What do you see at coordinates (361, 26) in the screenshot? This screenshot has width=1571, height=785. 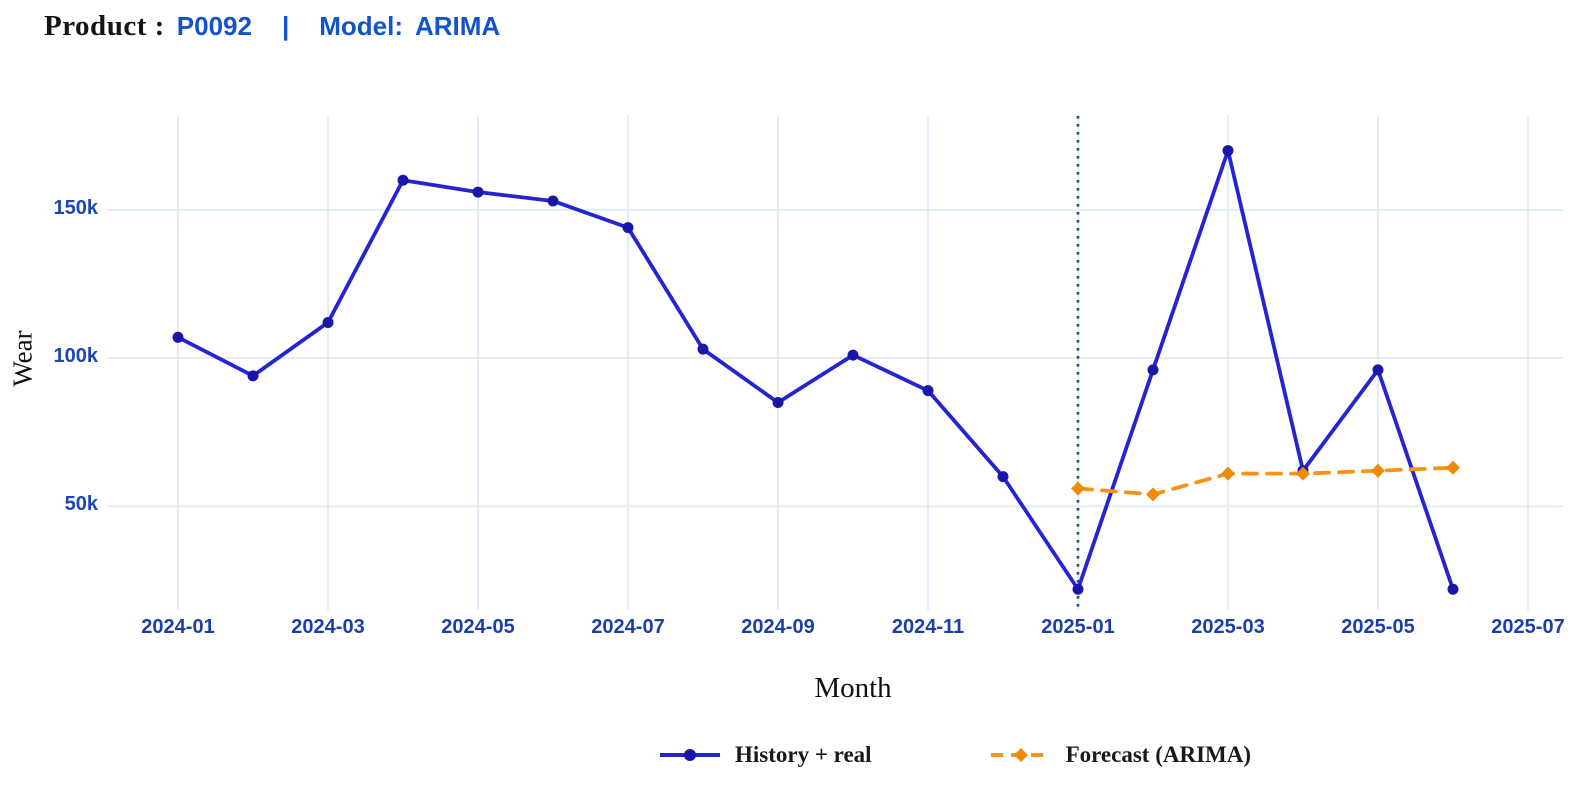 I see `model-label: Model:` at bounding box center [361, 26].